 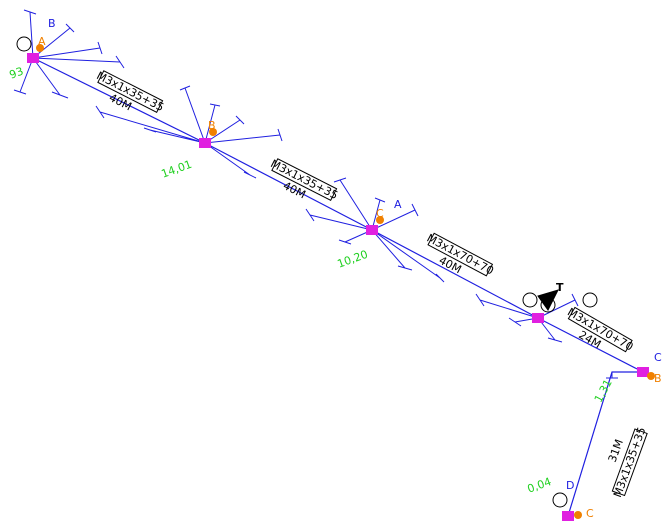 I want to click on node-load: 93, so click(x=17, y=73).